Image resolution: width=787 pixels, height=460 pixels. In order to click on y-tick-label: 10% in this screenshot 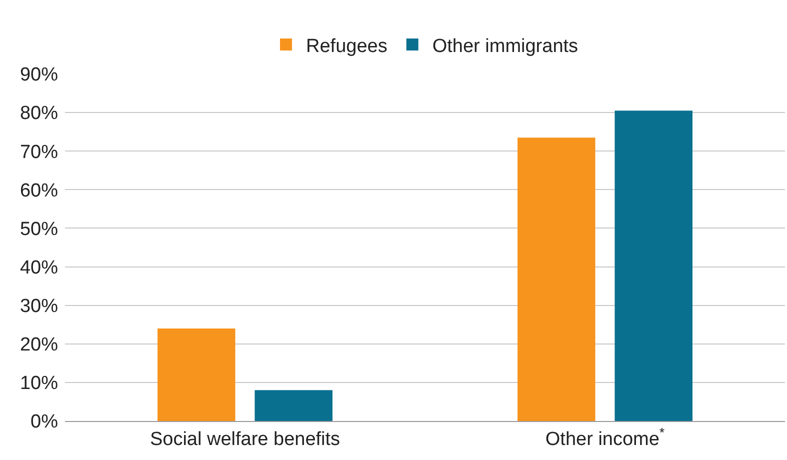, I will do `click(39, 383)`.